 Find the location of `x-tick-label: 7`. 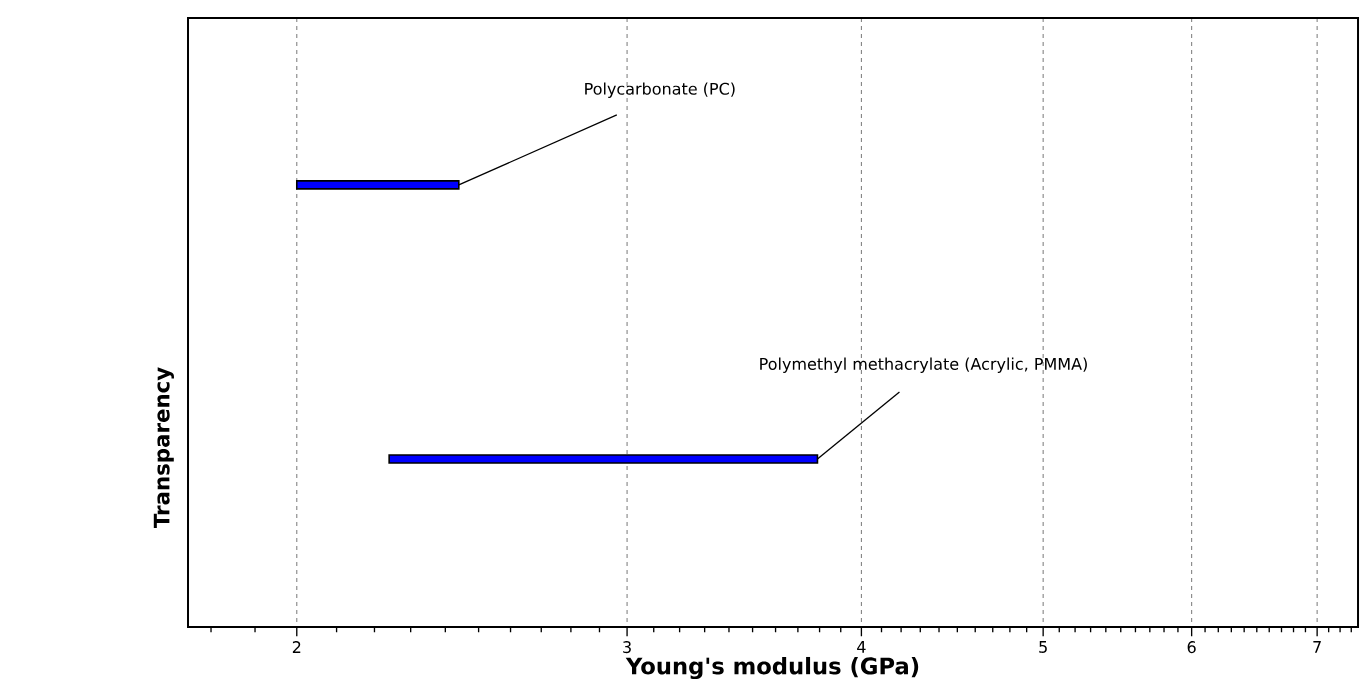

x-tick-label: 7 is located at coordinates (1317, 647).